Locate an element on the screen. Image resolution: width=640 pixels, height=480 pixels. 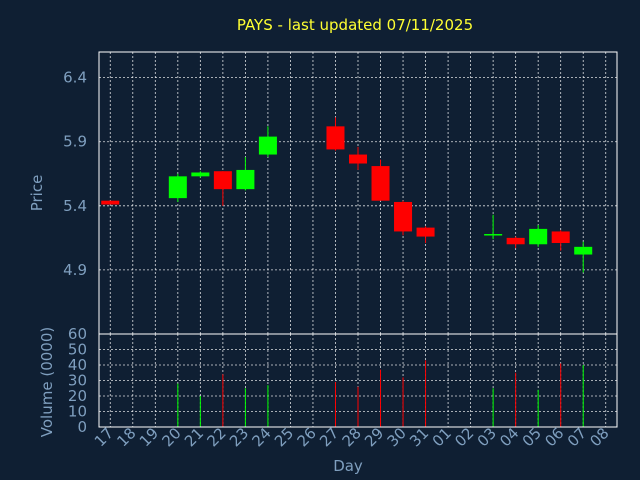
volume-tick-label: 50 is located at coordinates (77, 350).